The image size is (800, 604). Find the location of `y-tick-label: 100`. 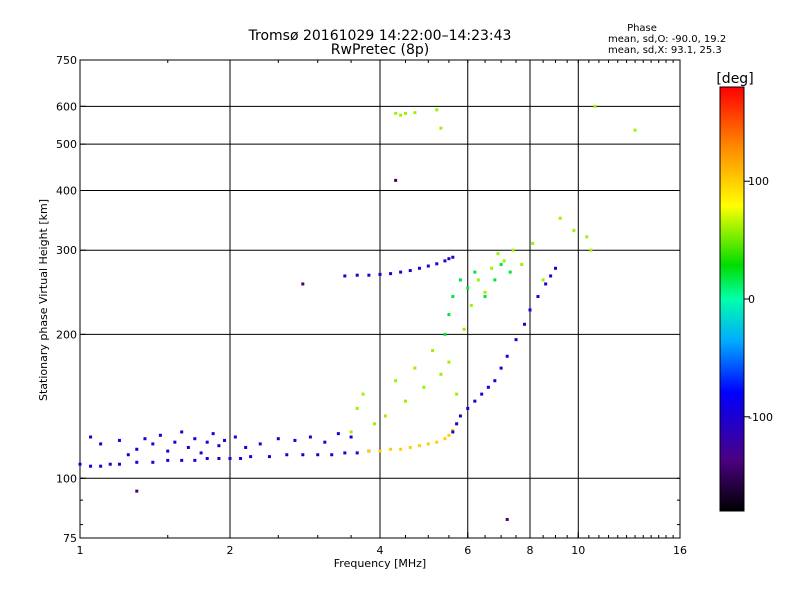

y-tick-label: 100 is located at coordinates (66, 478).